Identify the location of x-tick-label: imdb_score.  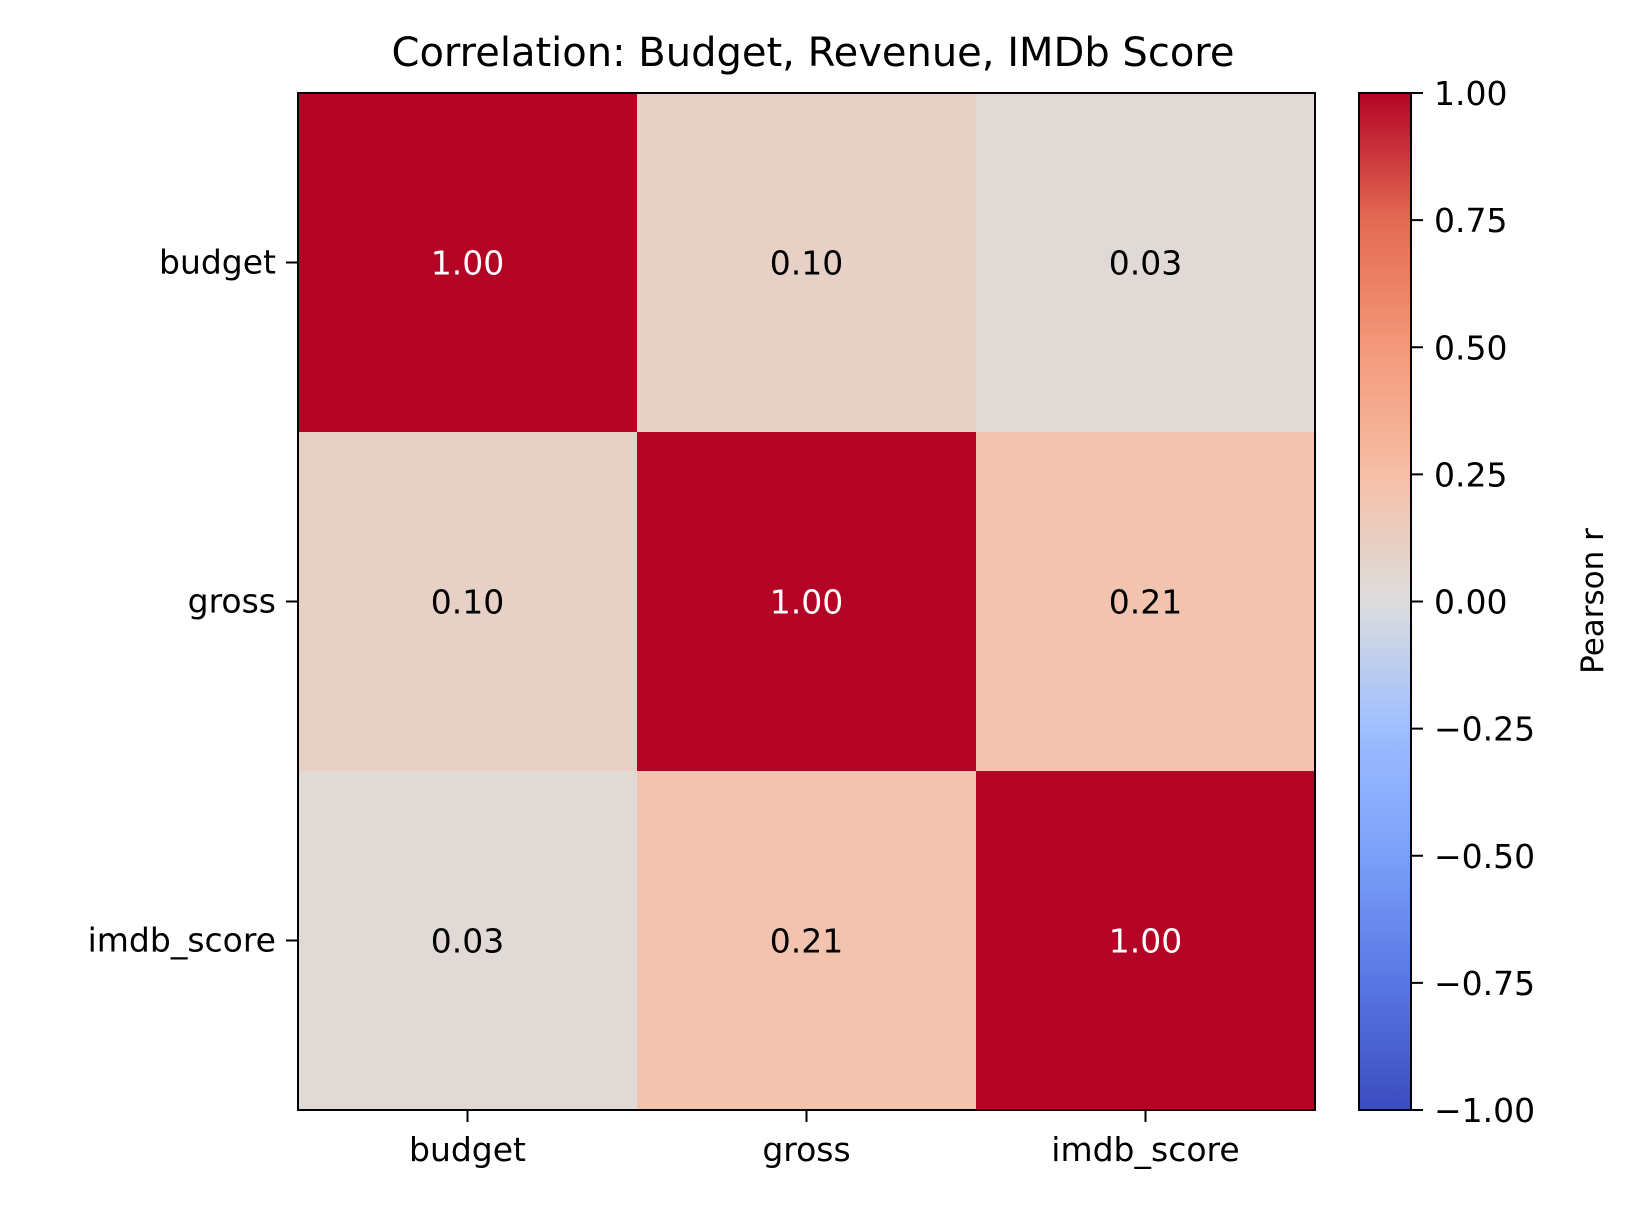
(1145, 1149).